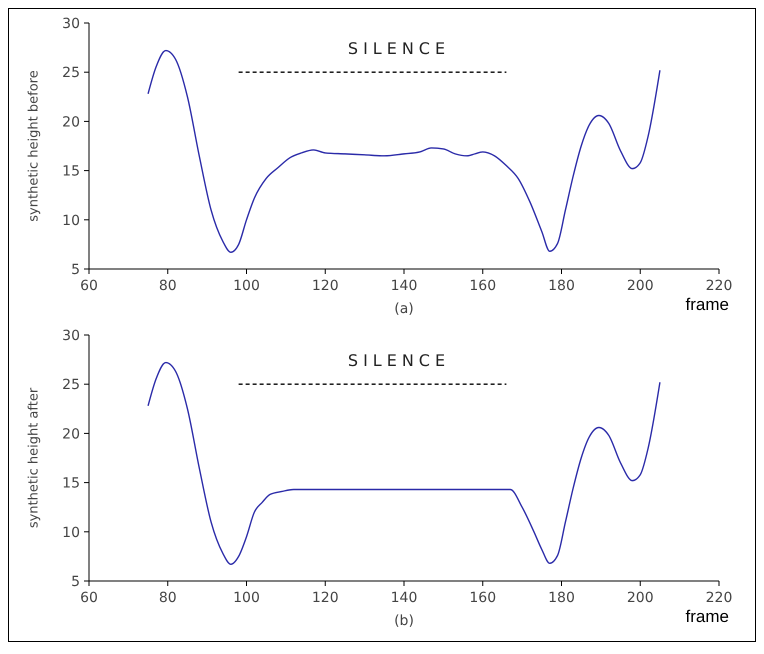 The image size is (764, 654). What do you see at coordinates (404, 621) in the screenshot?
I see `text: (b)` at bounding box center [404, 621].